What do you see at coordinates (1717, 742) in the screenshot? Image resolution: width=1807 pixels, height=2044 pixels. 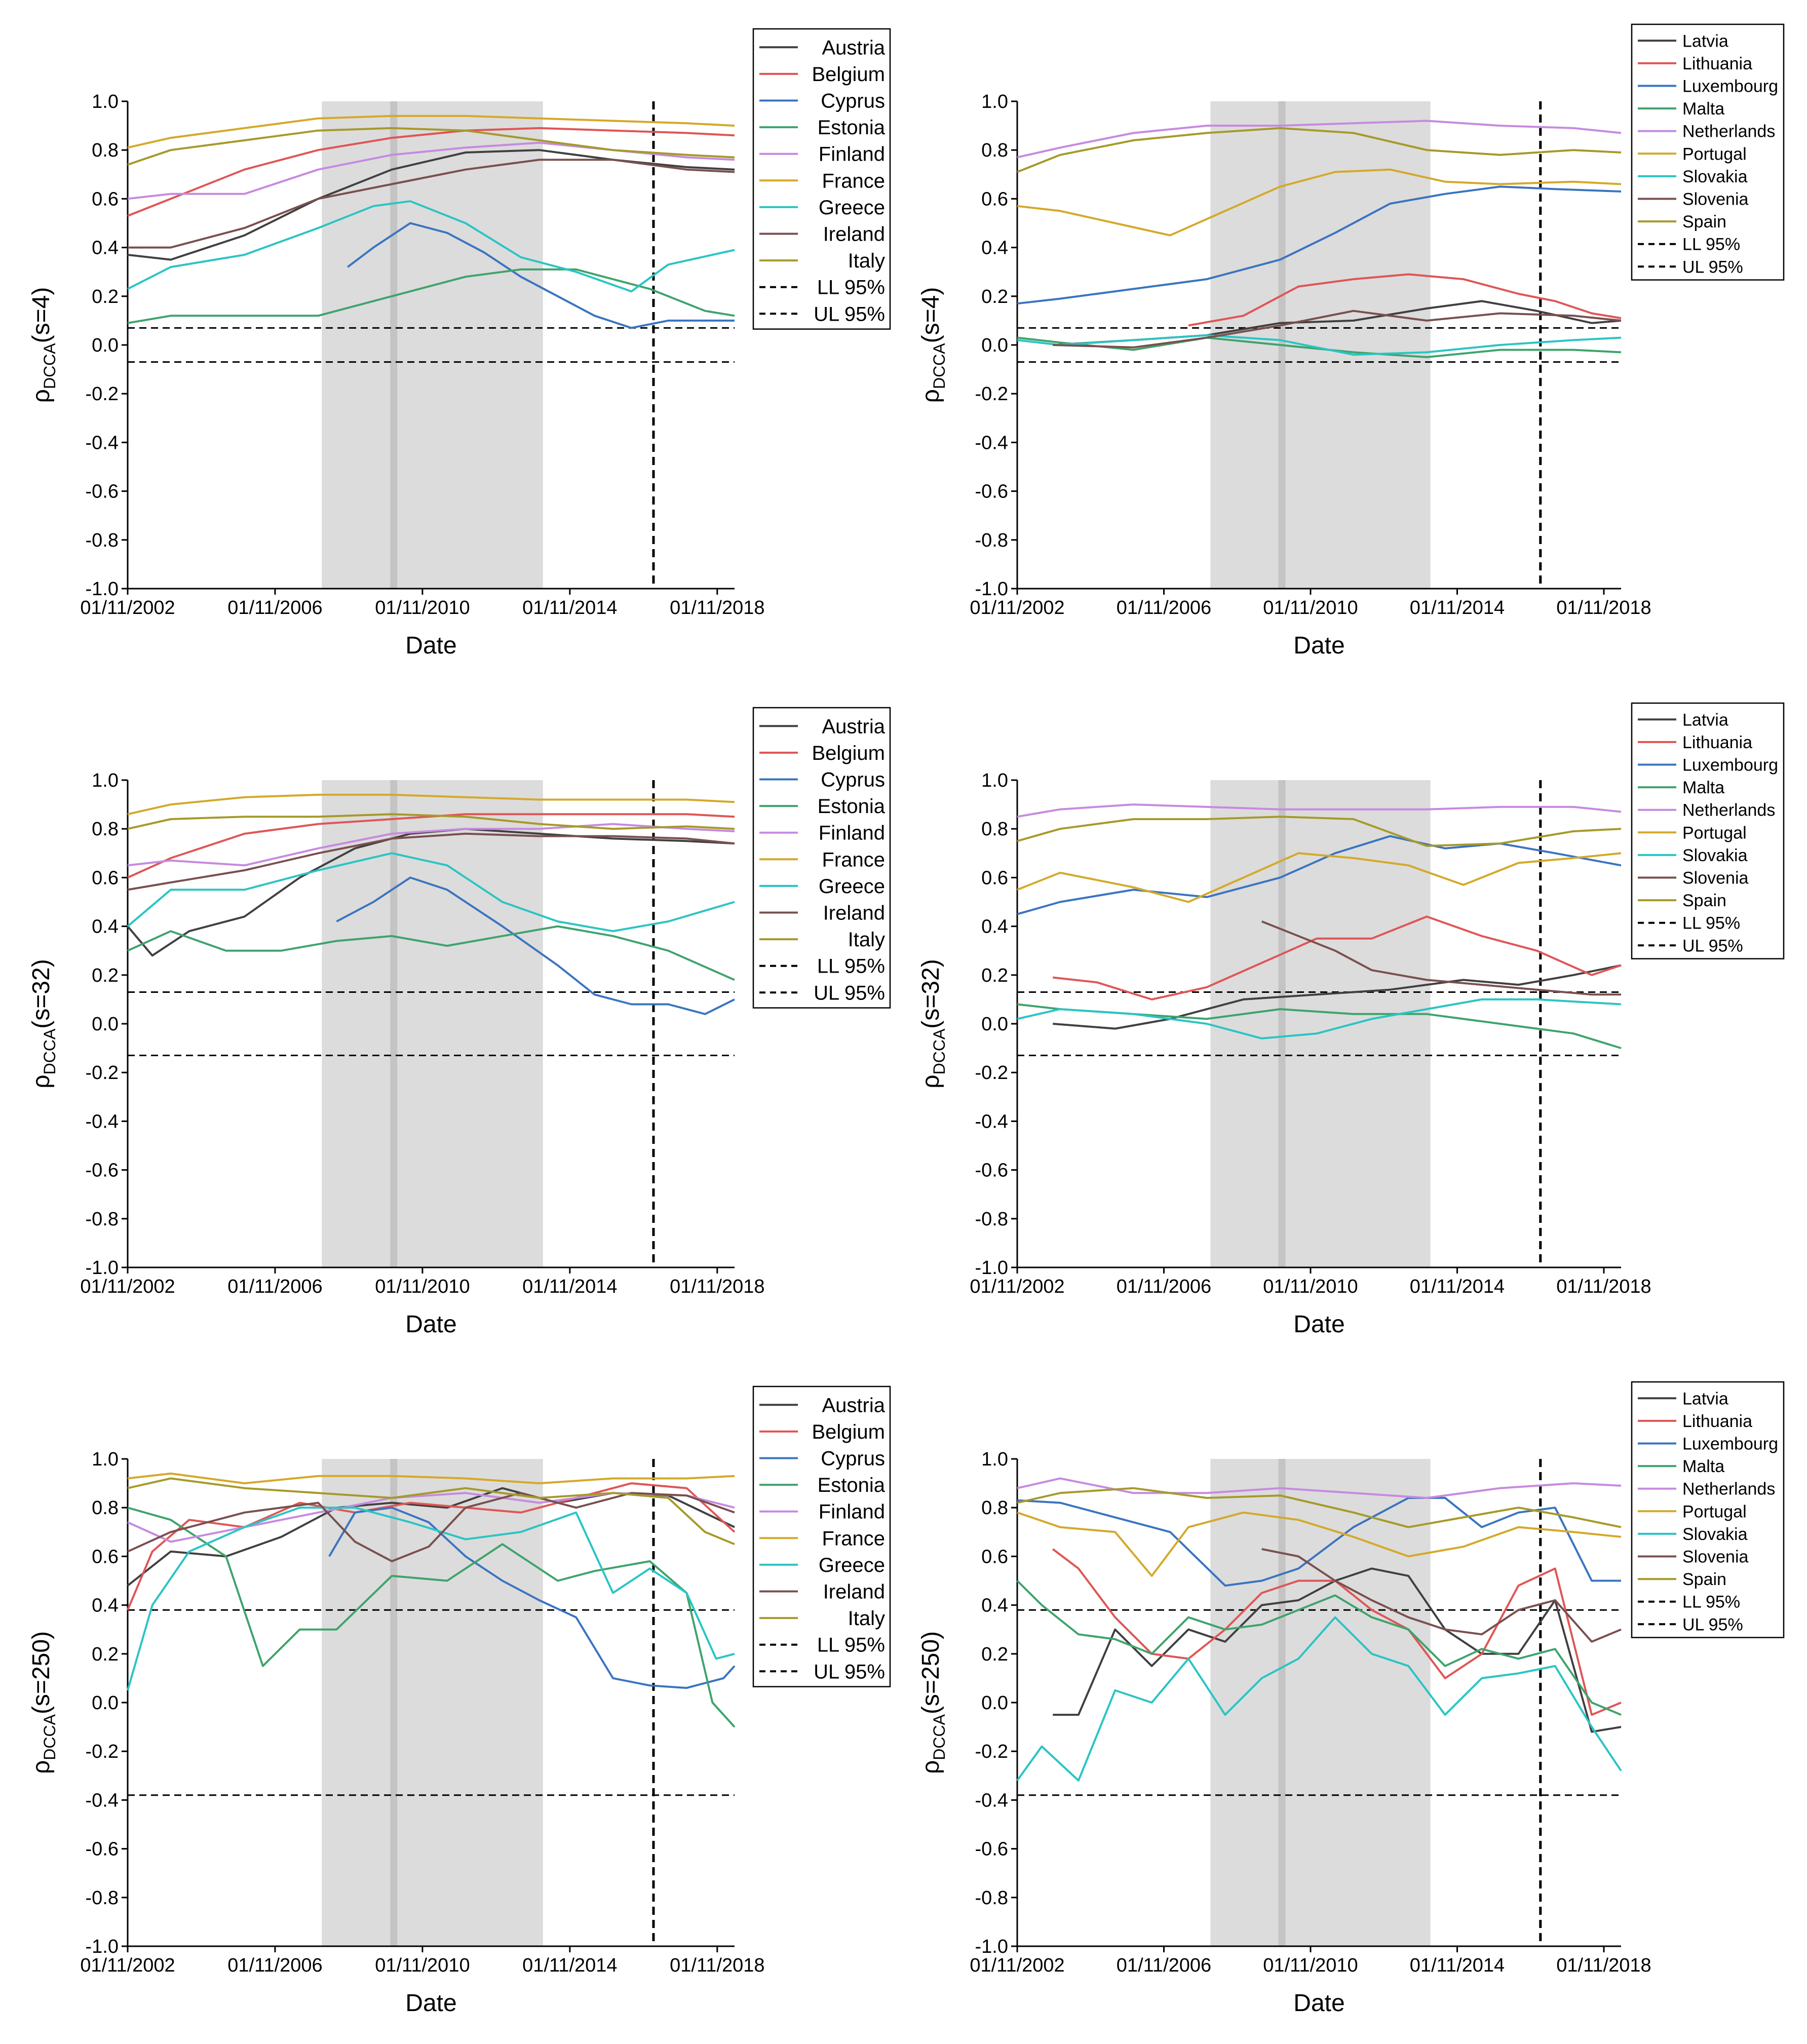 I see `legend-label: Lithuania` at bounding box center [1717, 742].